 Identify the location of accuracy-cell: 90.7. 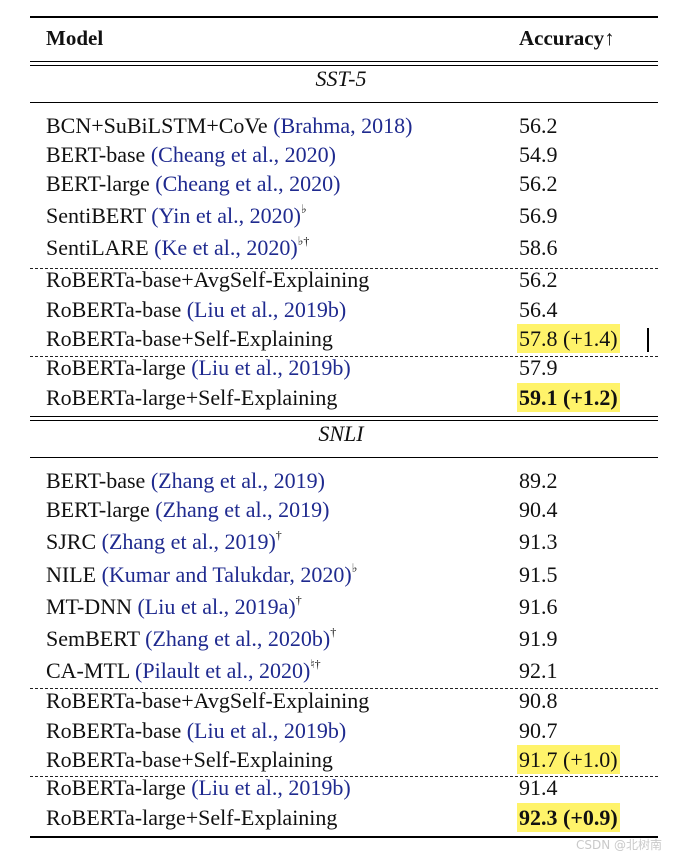
(538, 730).